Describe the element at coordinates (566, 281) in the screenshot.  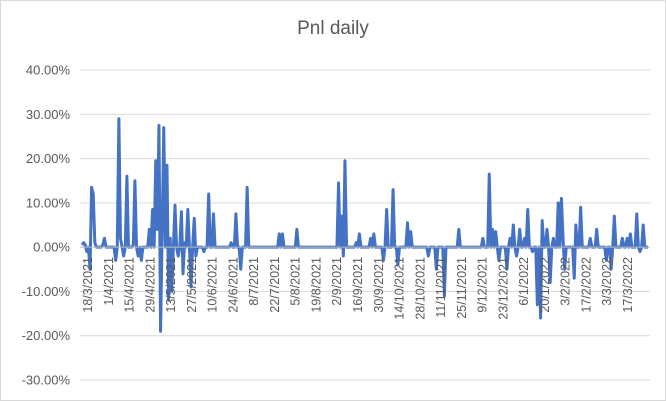
I see `x-tick-label: 3/2/2022` at that location.